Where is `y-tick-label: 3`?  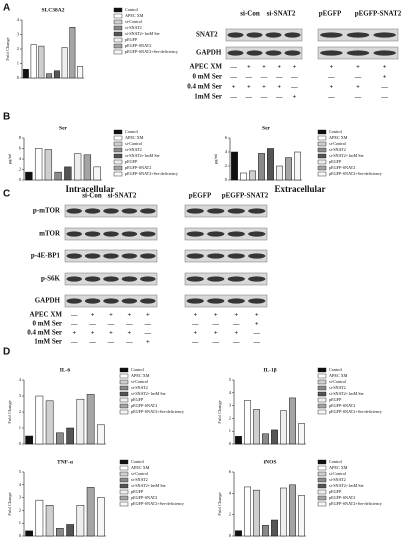 y-tick-label: 3 is located at coordinates (18, 34).